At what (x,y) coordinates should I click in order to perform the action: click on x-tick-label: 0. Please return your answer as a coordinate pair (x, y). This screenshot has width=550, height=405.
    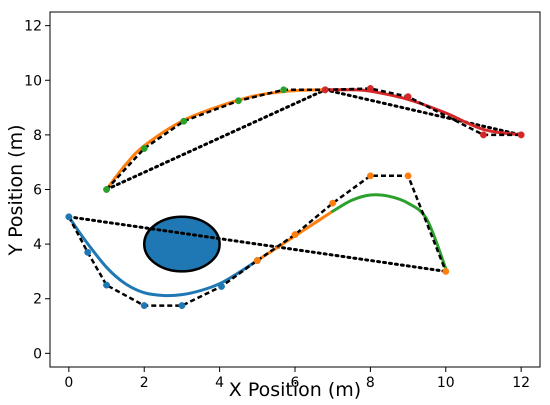
    Looking at the image, I should click on (68, 383).